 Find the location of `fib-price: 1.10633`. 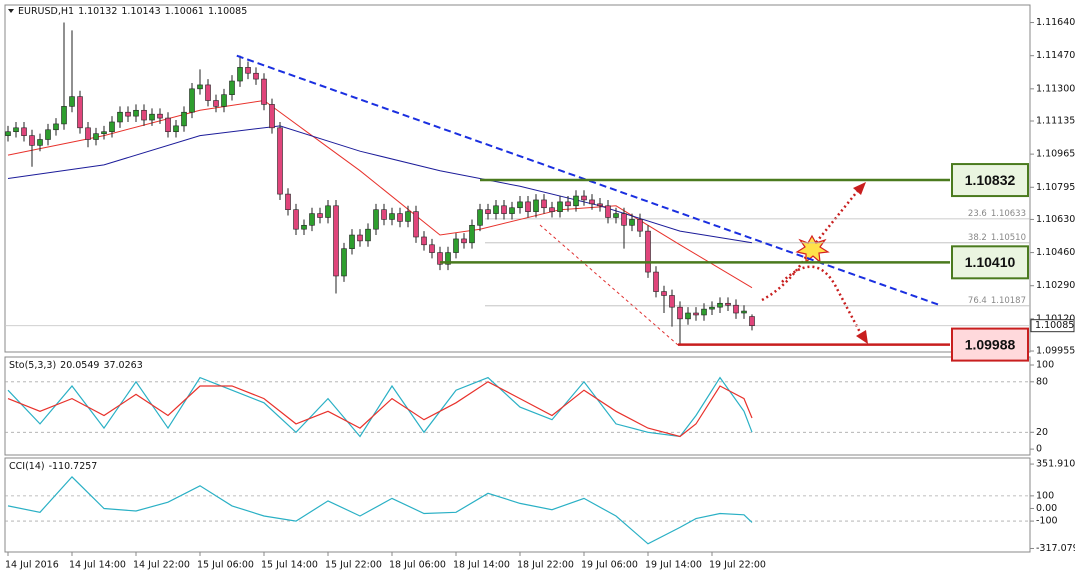

fib-price: 1.10633 is located at coordinates (1008, 213).